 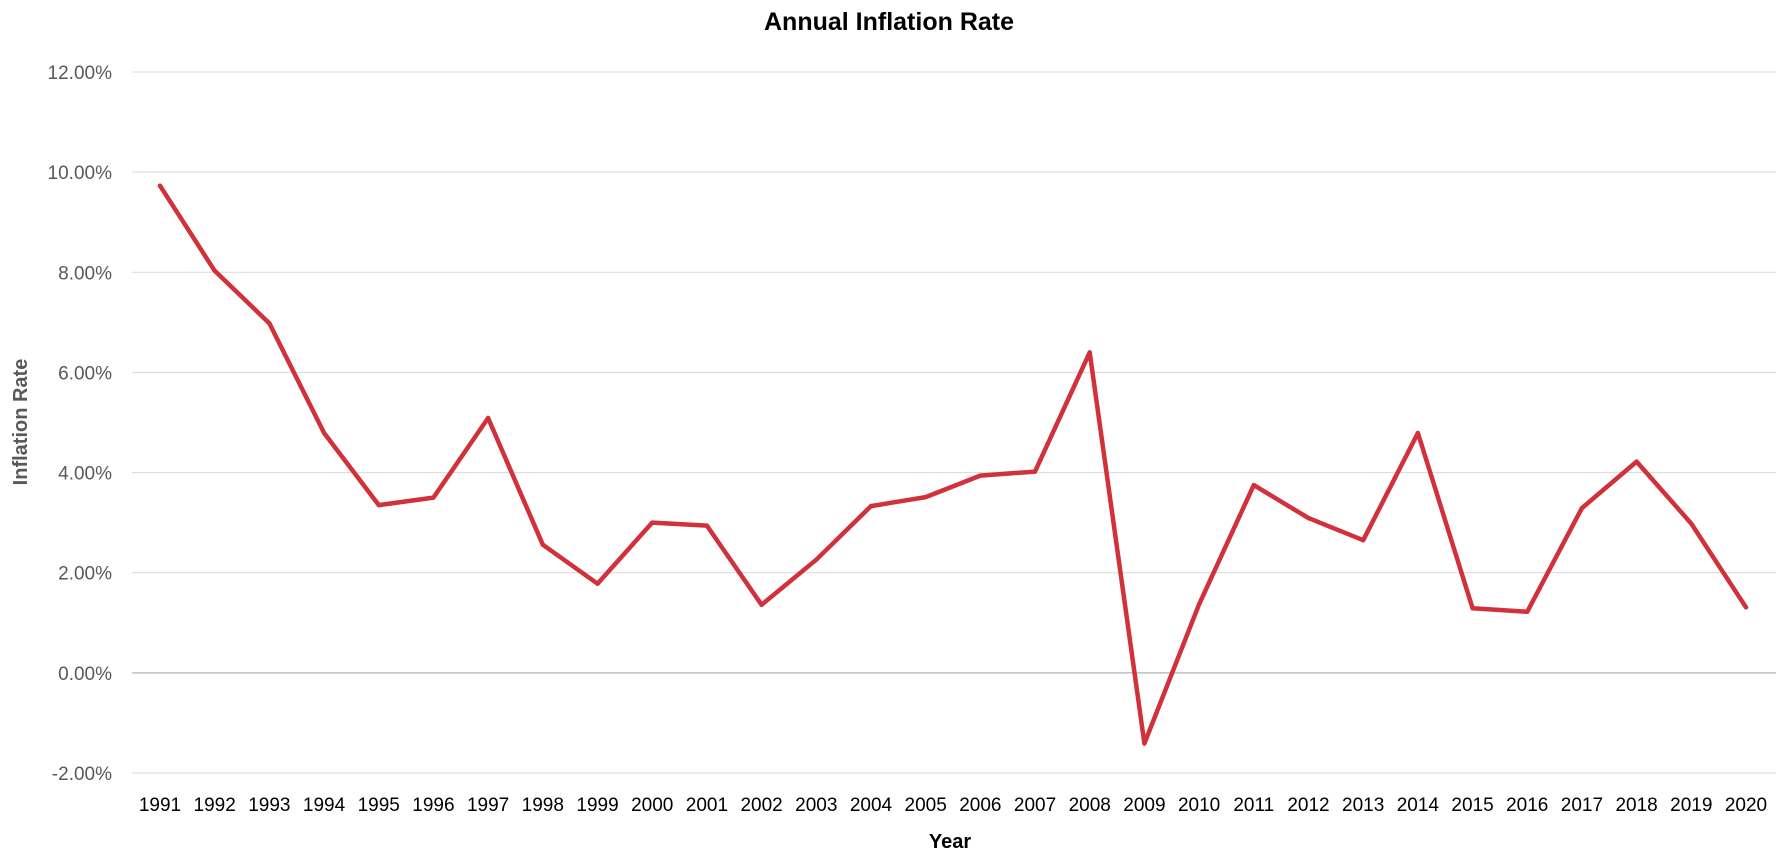 What do you see at coordinates (707, 805) in the screenshot?
I see `x-tick-label: 2001` at bounding box center [707, 805].